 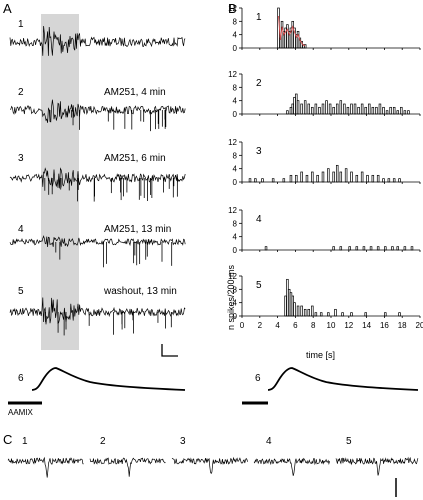 What do you see at coordinates (137, 229) in the screenshot?
I see `trace-condition-4: AM251, 13 min` at bounding box center [137, 229].